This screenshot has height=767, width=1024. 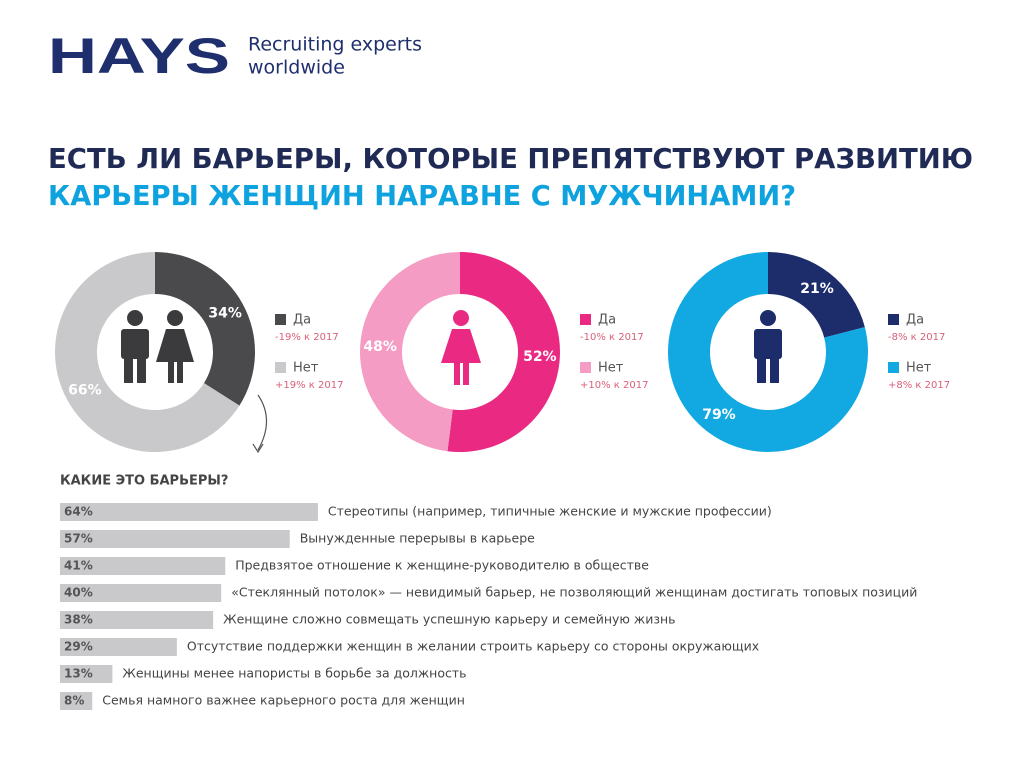 I want to click on value-label: 48%, so click(x=380, y=347).